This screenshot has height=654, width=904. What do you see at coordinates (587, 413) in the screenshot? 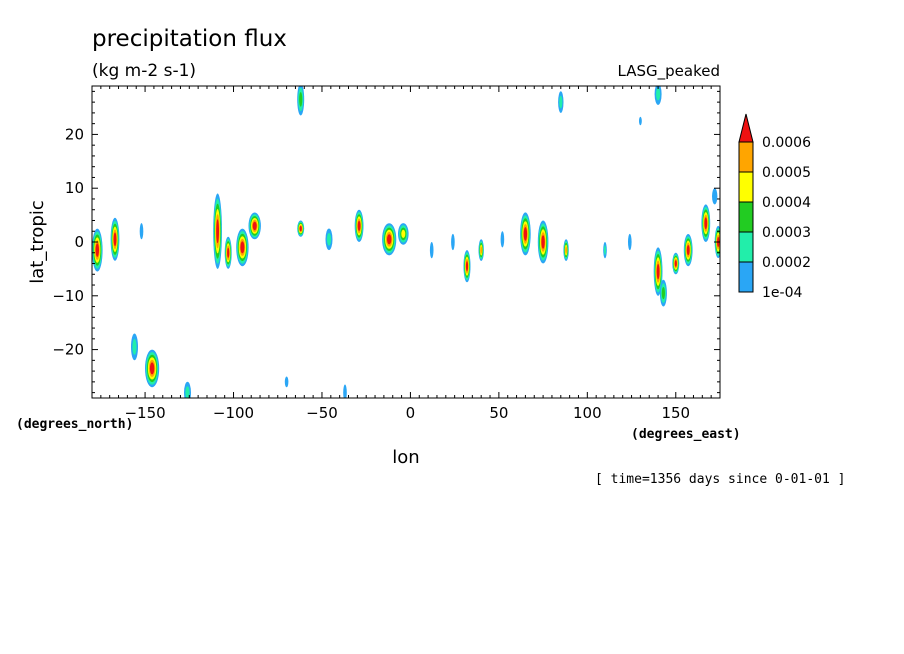
I see `x-tick-label: 100` at bounding box center [587, 413].